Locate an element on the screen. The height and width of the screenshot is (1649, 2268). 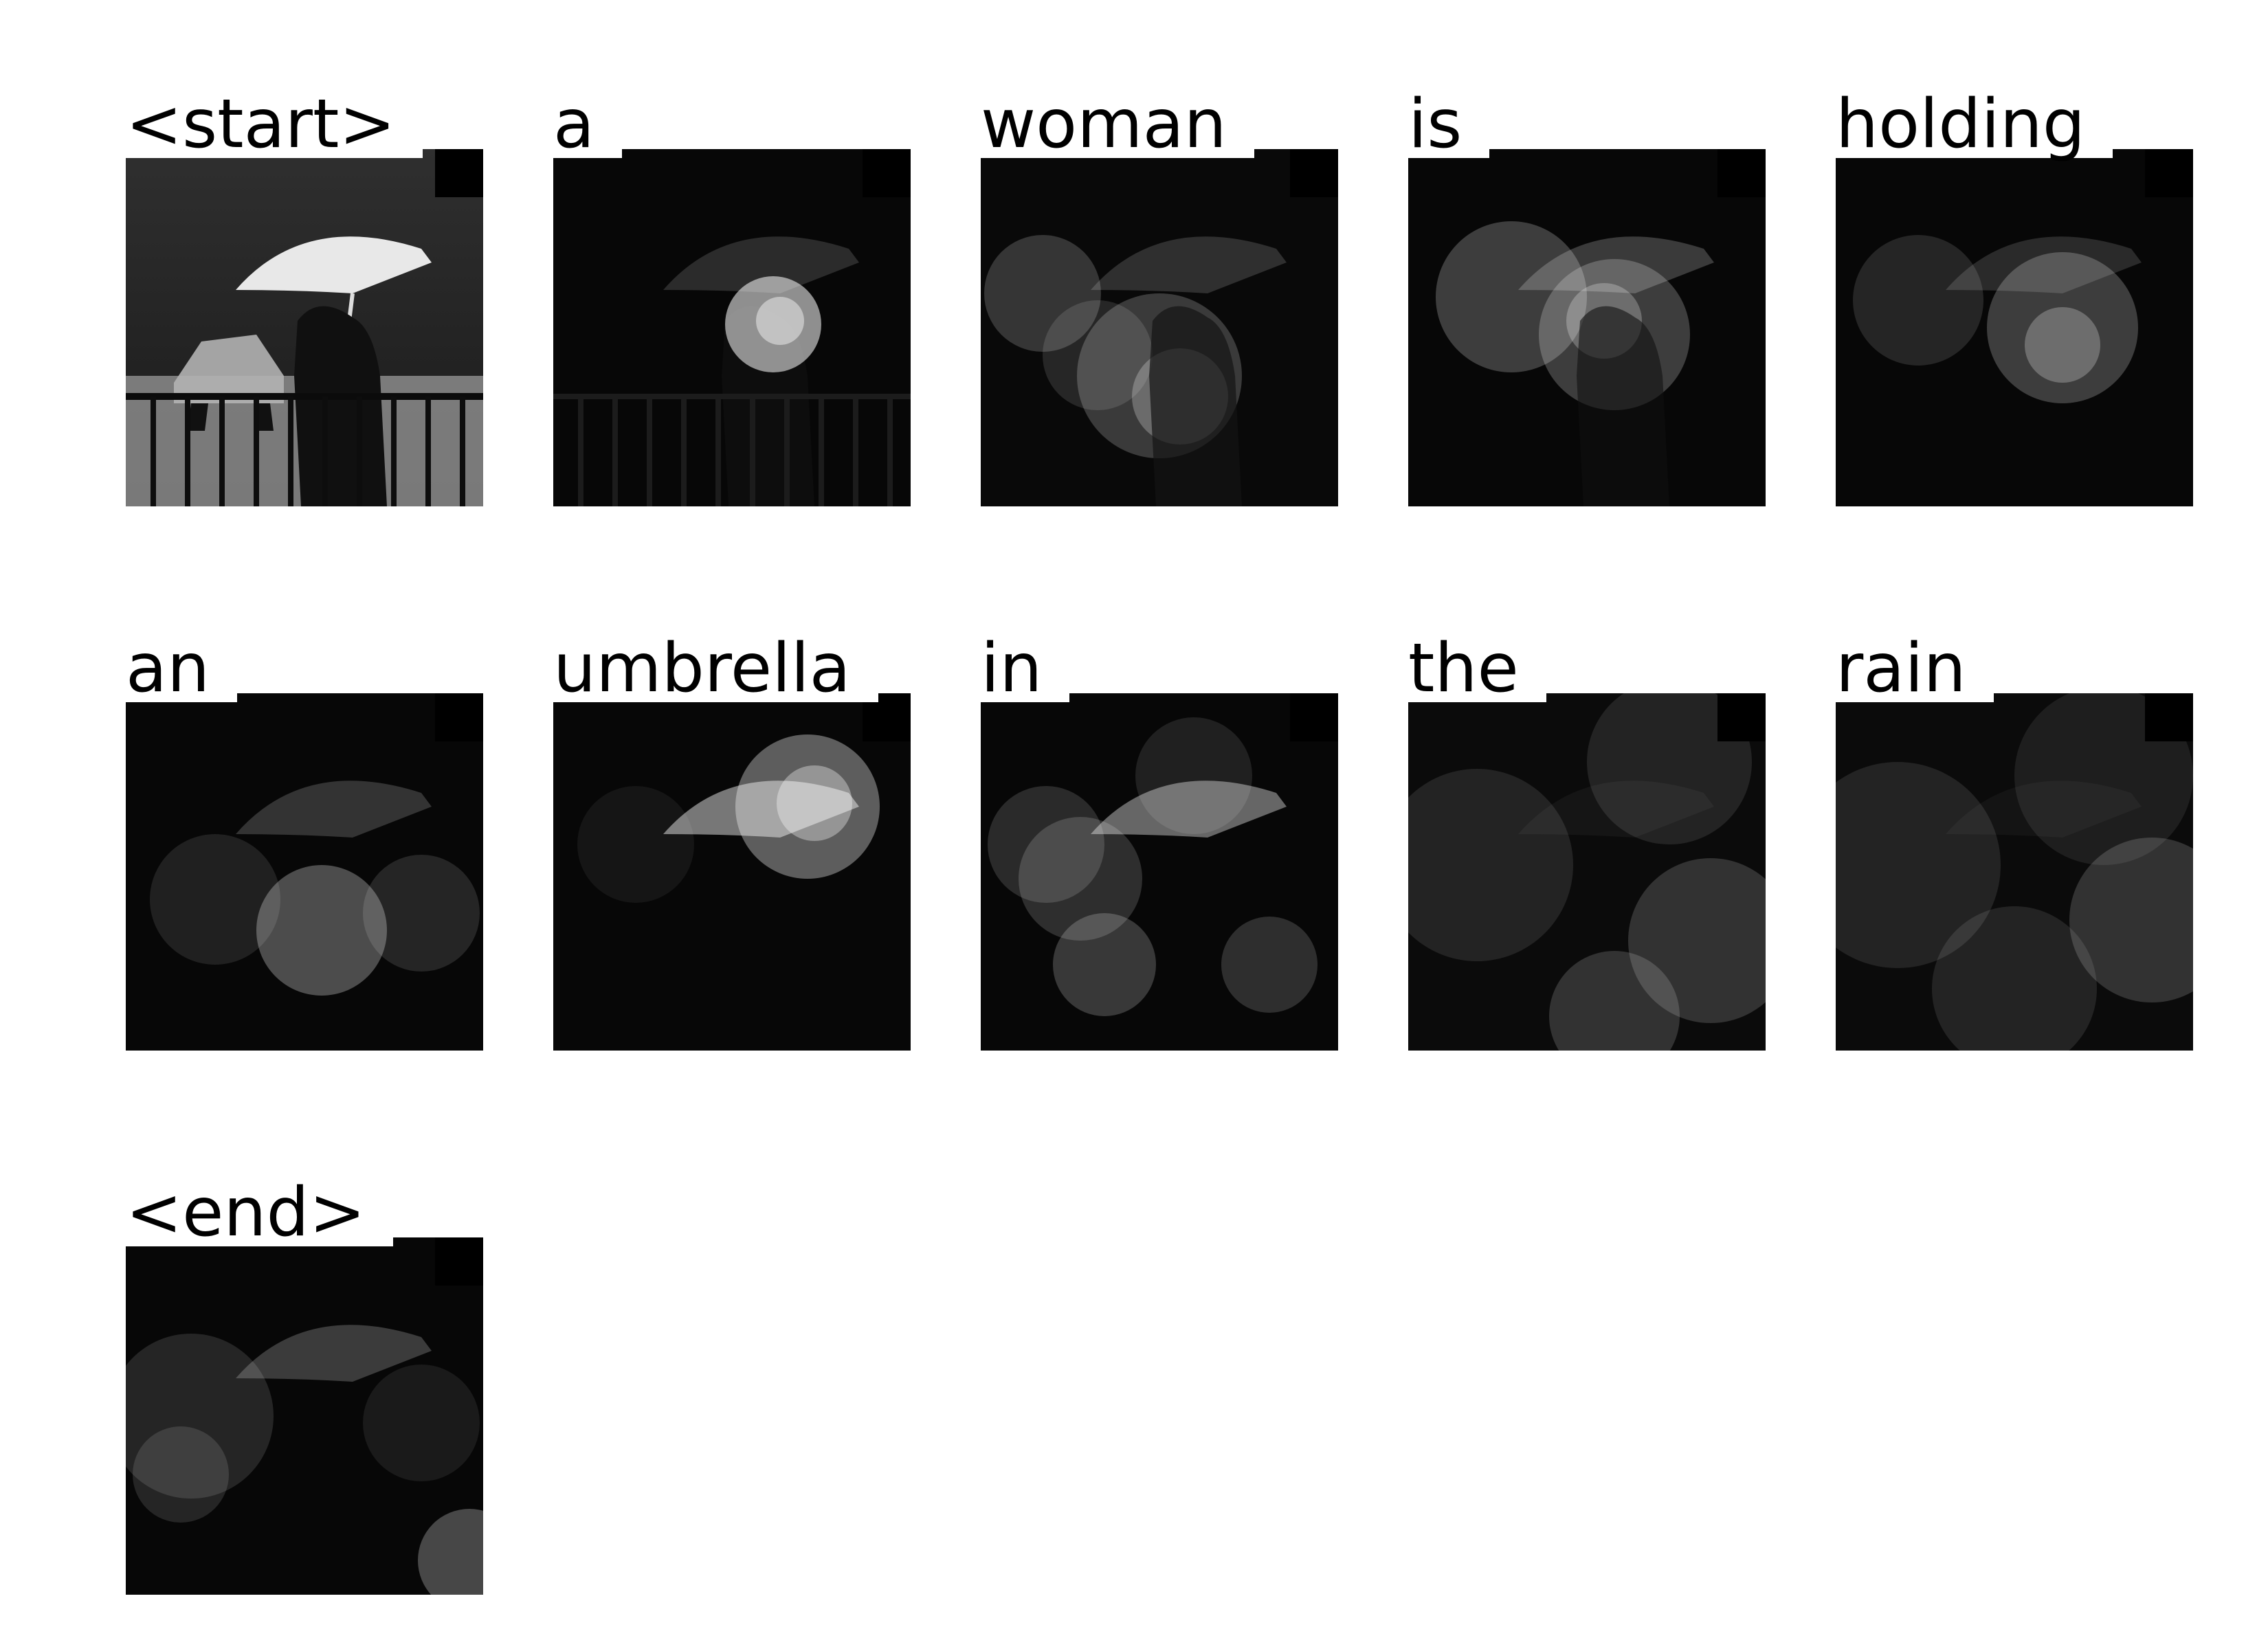
token-word: a is located at coordinates (588, 124).